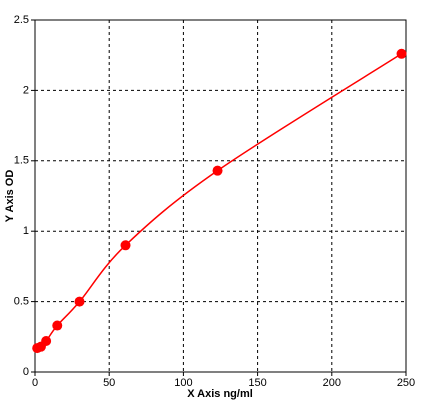 Image resolution: width=429 pixels, height=405 pixels. What do you see at coordinates (21, 302) in the screenshot?
I see `y-tick-label: 0.5` at bounding box center [21, 302].